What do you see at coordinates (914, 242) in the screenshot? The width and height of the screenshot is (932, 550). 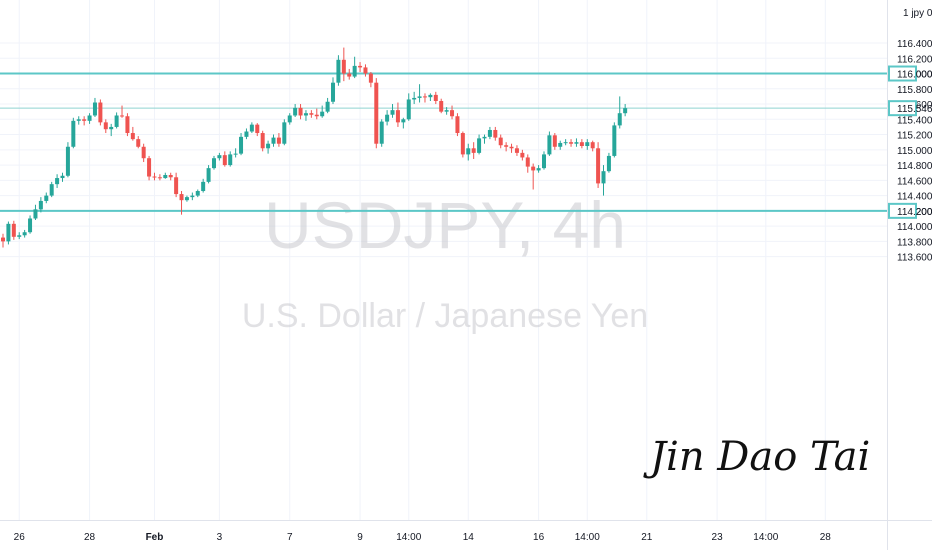 I see `y-tick-label: 113.800` at bounding box center [914, 242].